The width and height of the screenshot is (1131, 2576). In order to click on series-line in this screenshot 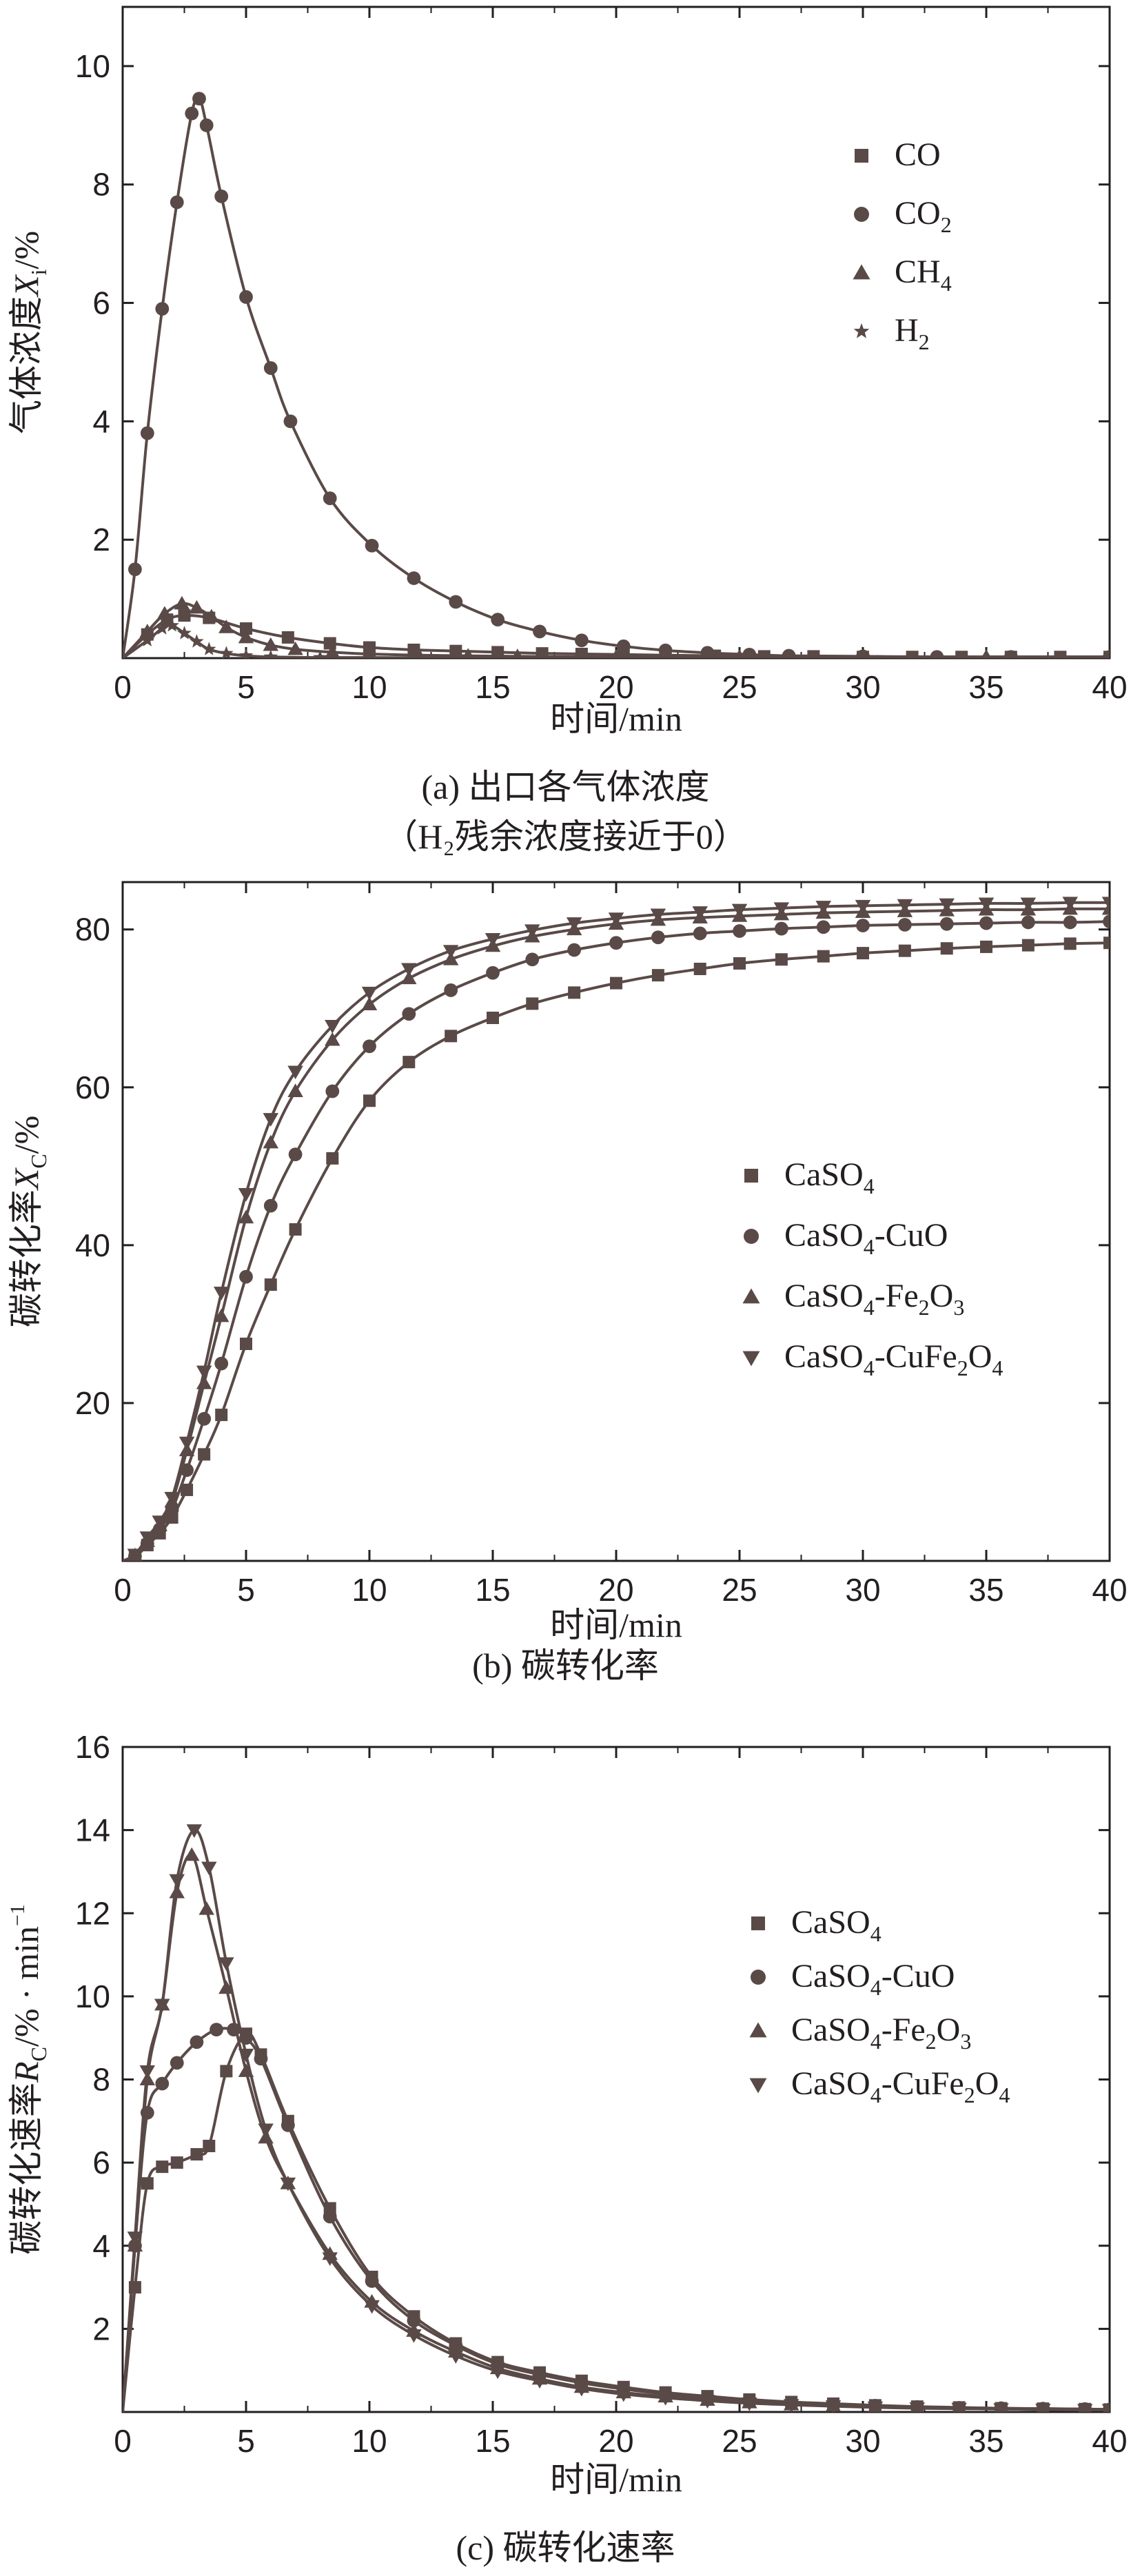, I will do `click(616, 641)`.